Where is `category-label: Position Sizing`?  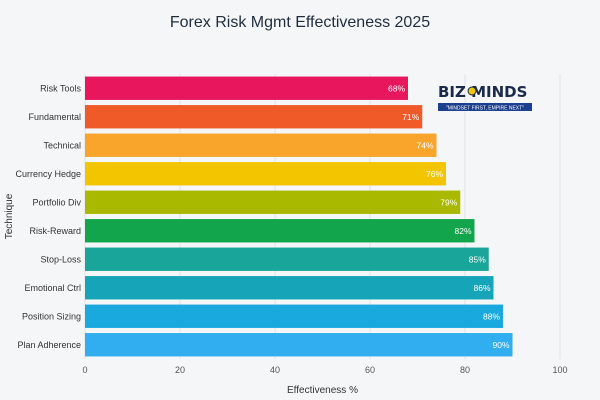 category-label: Position Sizing is located at coordinates (51, 316).